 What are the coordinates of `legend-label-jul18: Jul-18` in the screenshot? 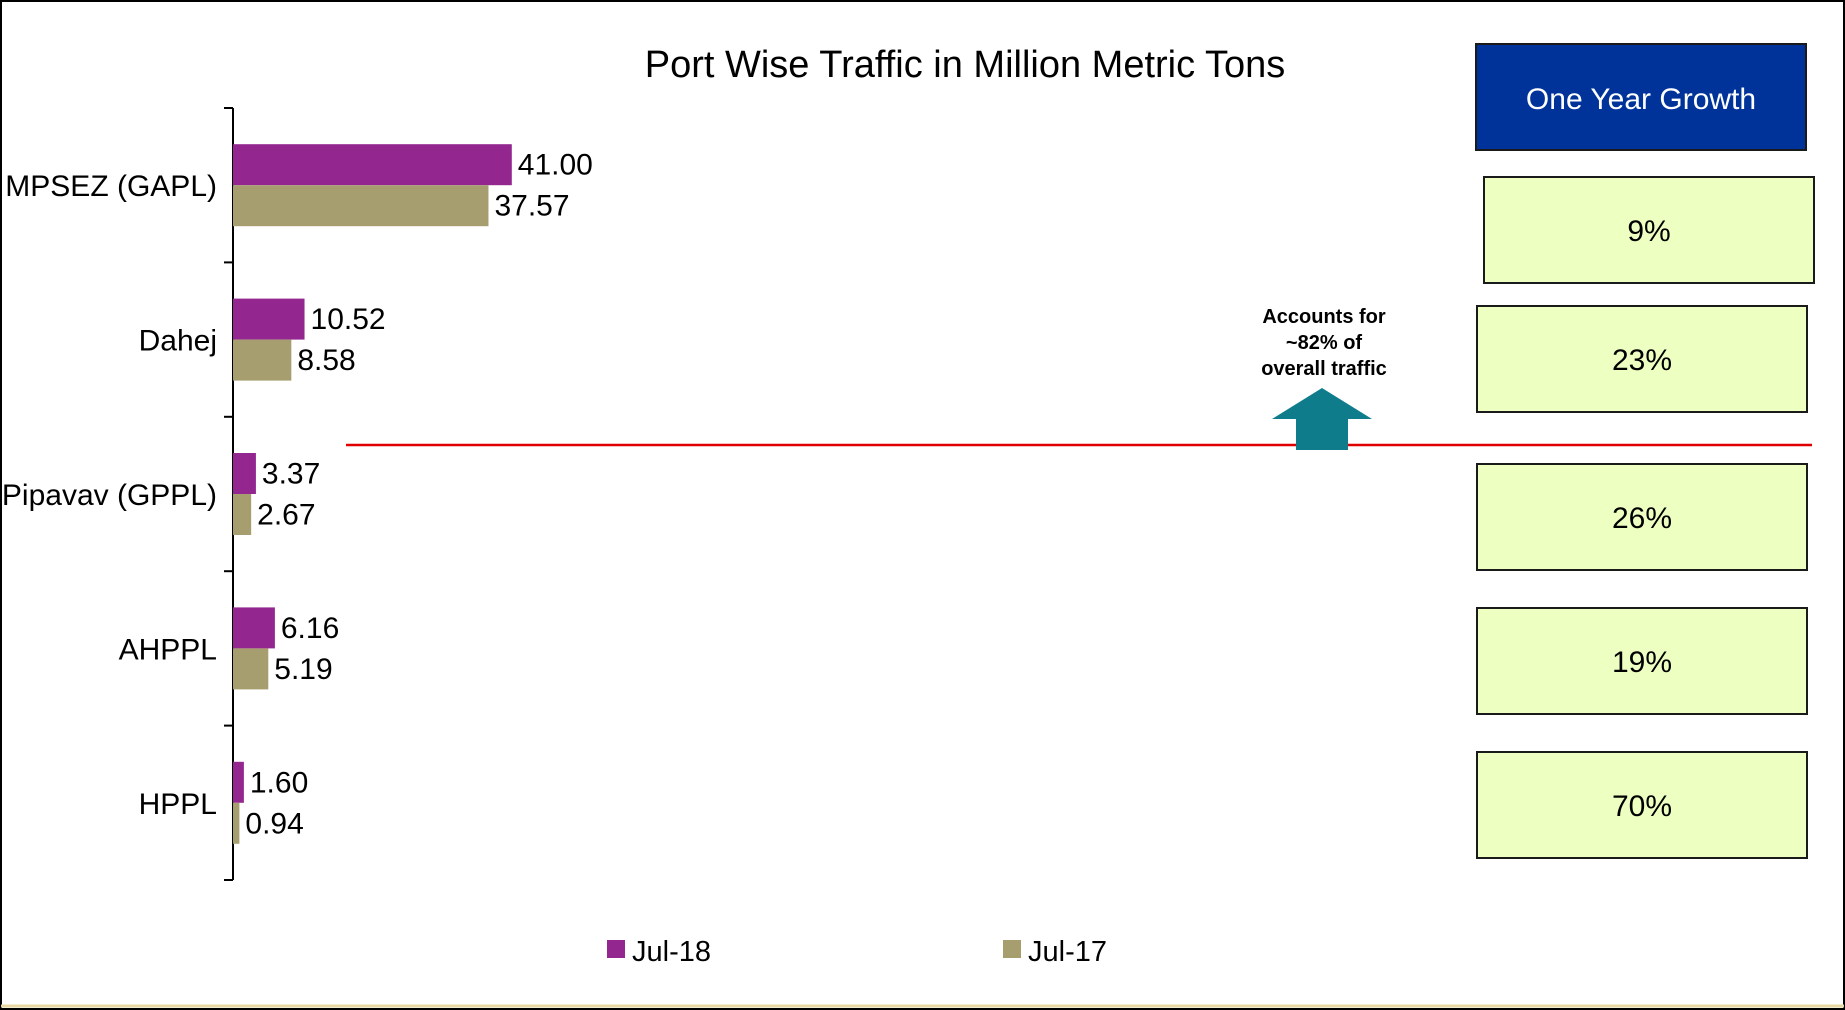 It's located at (671, 952).